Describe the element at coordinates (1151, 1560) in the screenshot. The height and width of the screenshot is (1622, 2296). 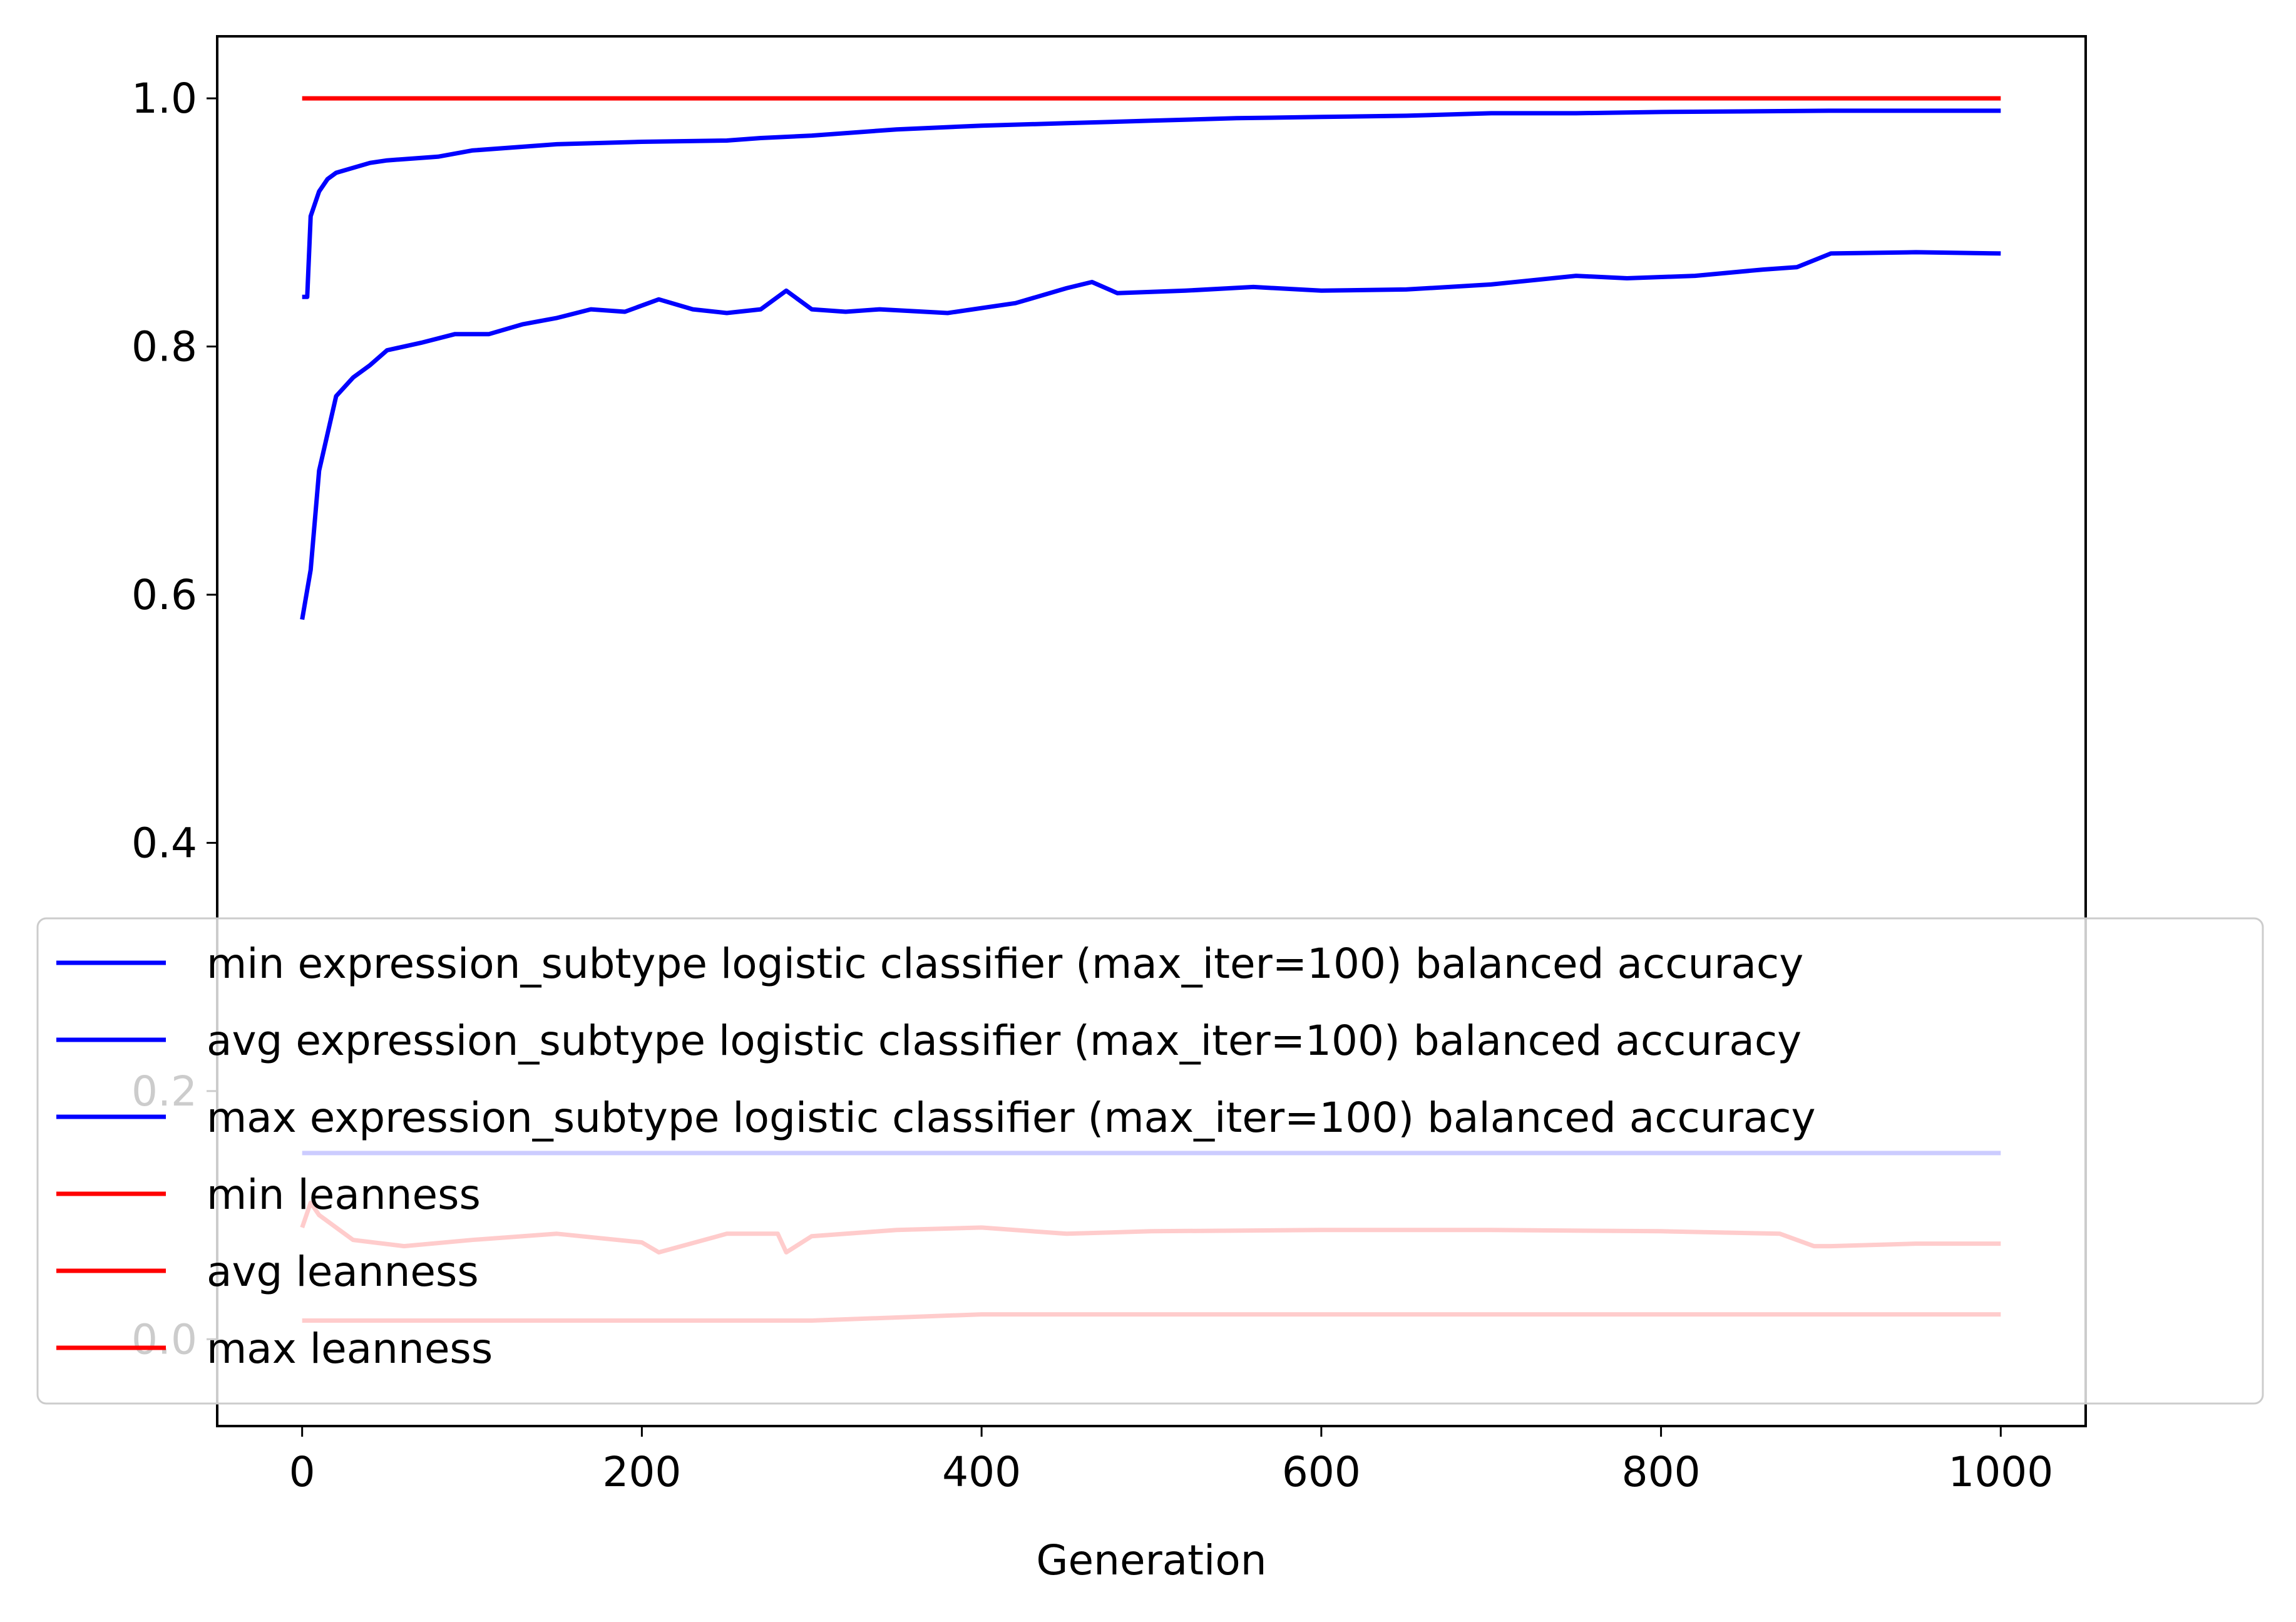
I see `x-axis-label: Generation` at that location.